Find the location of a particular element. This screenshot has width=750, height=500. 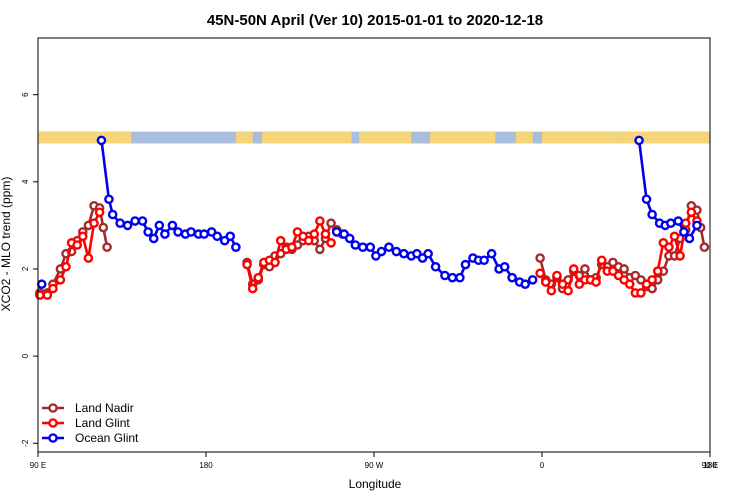

legend-item: Land Glint is located at coordinates (86, 423).